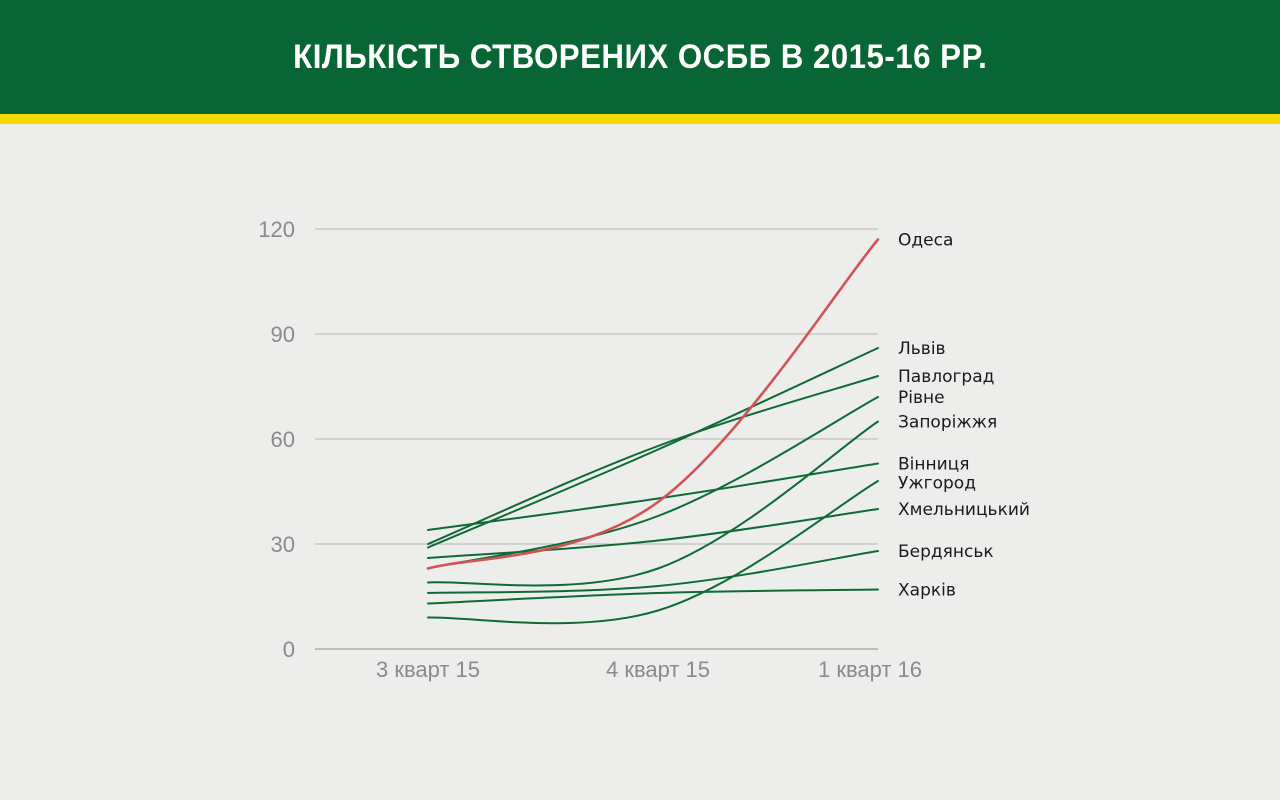  Describe the element at coordinates (870, 669) in the screenshot. I see `x-tick-label: 1 кварт 16` at that location.